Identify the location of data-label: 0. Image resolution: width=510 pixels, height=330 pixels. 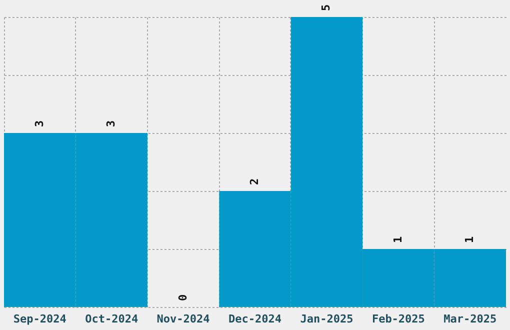
(183, 297).